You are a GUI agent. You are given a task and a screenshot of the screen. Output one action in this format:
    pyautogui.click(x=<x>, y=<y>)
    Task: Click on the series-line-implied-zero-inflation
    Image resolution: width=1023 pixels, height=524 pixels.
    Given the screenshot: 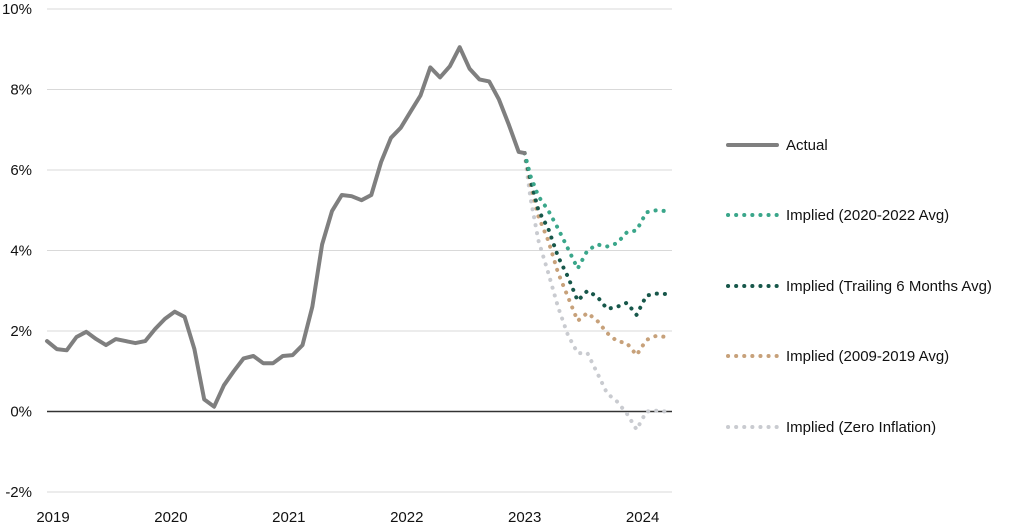 What is the action you would take?
    pyautogui.click(x=595, y=291)
    